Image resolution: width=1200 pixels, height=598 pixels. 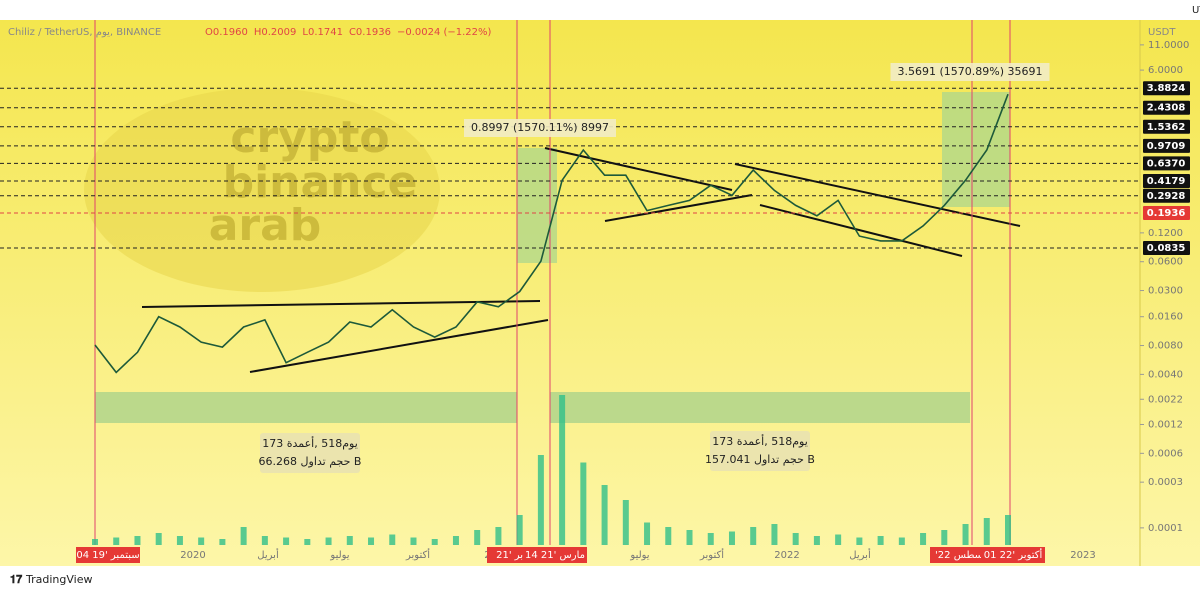 What do you see at coordinates (1165, 346) in the screenshot?
I see `y-tick-label: 0.0080` at bounding box center [1165, 346].